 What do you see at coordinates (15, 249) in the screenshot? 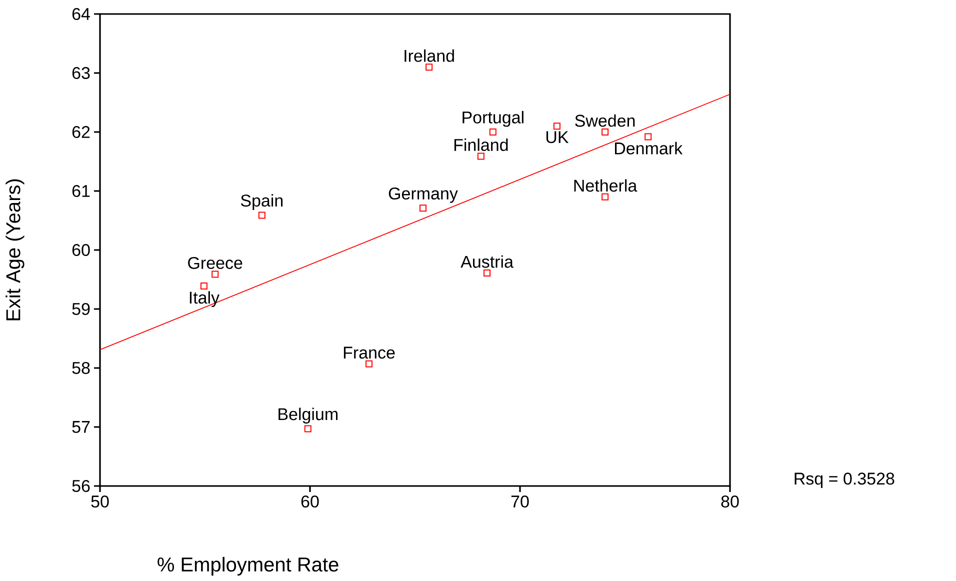
I see `y-axis-title: Exit Age (Years)` at bounding box center [15, 249].